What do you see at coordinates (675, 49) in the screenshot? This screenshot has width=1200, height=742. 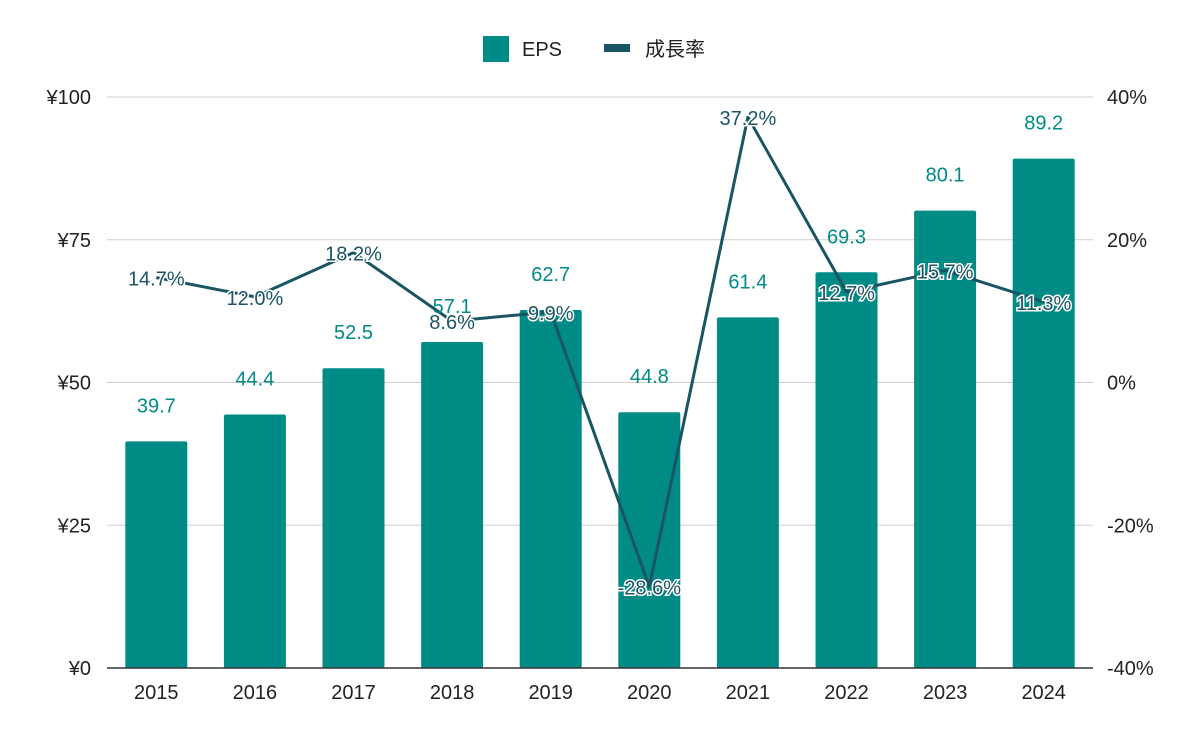 I see `legend-label-growth: 成長率` at bounding box center [675, 49].